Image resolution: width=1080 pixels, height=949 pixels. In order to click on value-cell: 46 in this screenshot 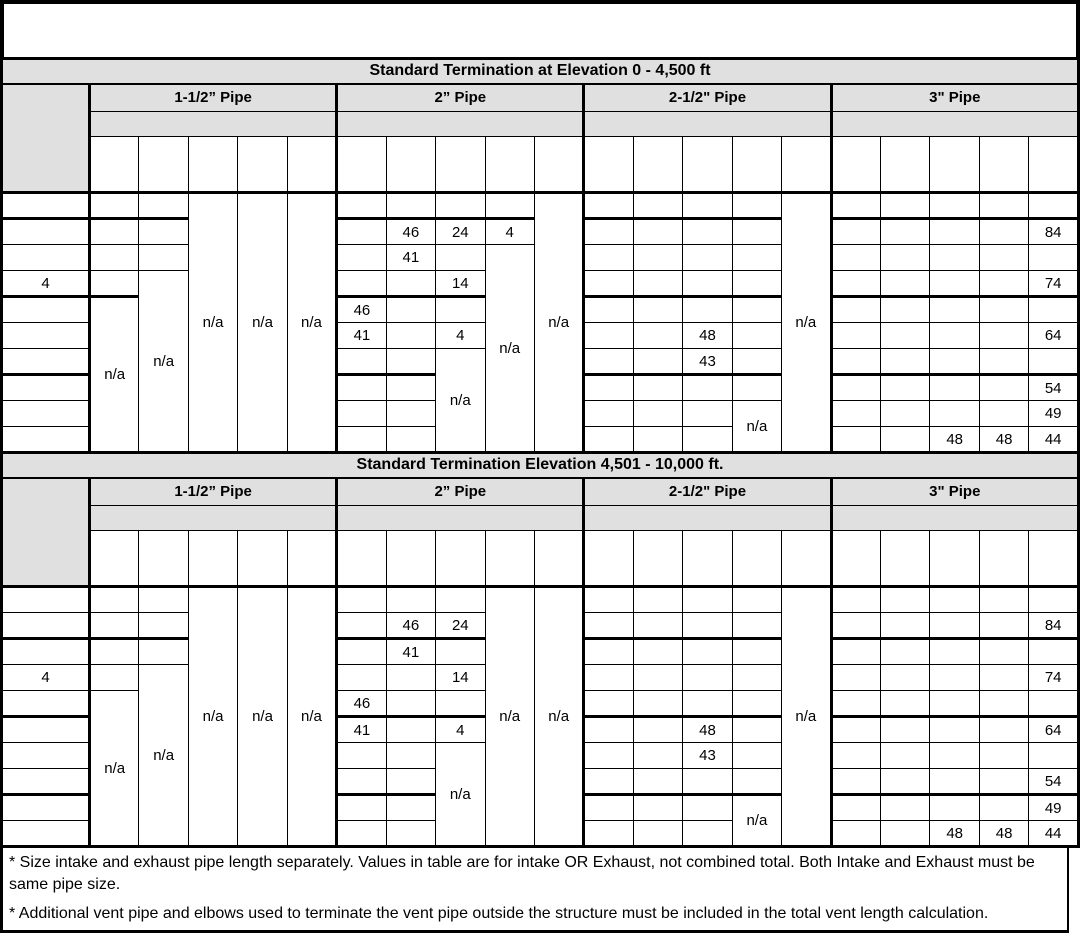, I will do `click(361, 309)`.